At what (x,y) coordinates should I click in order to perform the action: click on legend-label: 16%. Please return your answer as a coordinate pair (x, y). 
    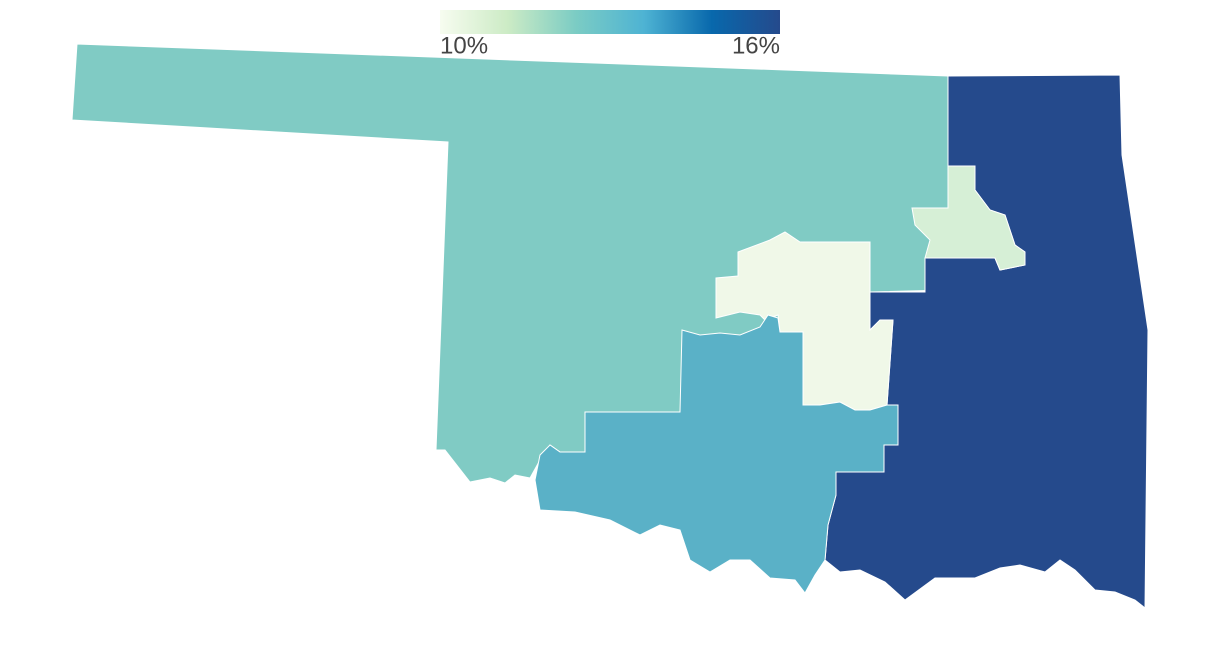
    Looking at the image, I should click on (756, 45).